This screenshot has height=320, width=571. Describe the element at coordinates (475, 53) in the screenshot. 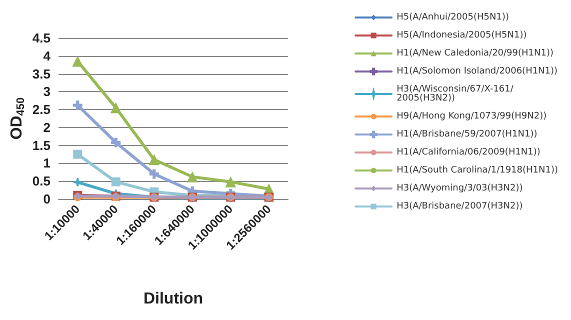

I see `legend-label: H1(A/New Caledonia/20/99(H1N1))` at that location.